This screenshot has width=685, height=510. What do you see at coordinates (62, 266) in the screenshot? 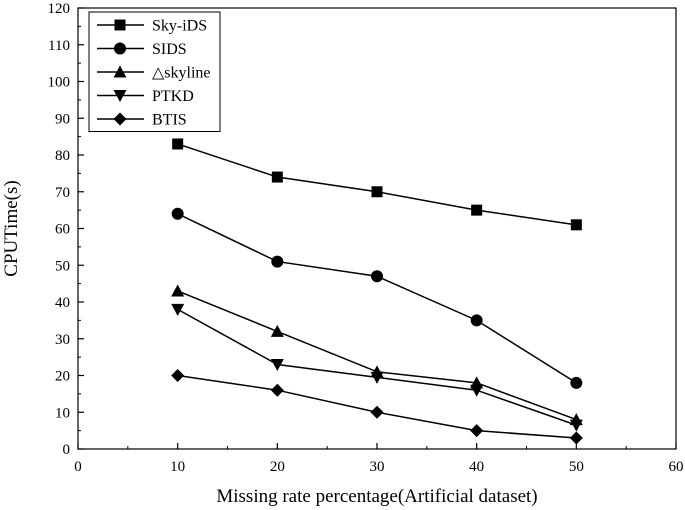
I see `y-tick-label: 50` at bounding box center [62, 266].